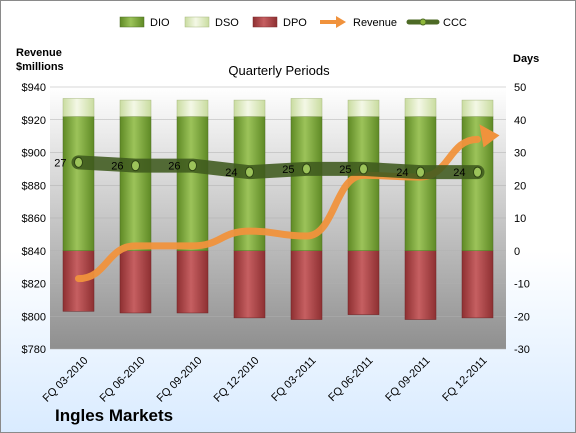  Describe the element at coordinates (34, 186) in the screenshot. I see `left-tick-label: $880` at that location.